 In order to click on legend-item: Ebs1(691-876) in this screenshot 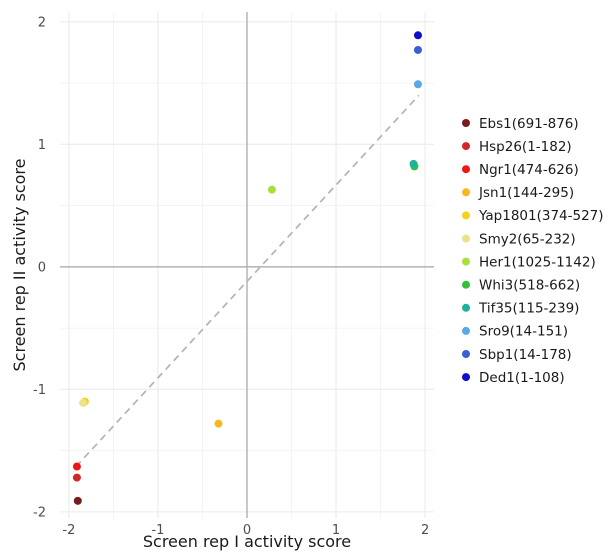, I will do `click(520, 124)`.